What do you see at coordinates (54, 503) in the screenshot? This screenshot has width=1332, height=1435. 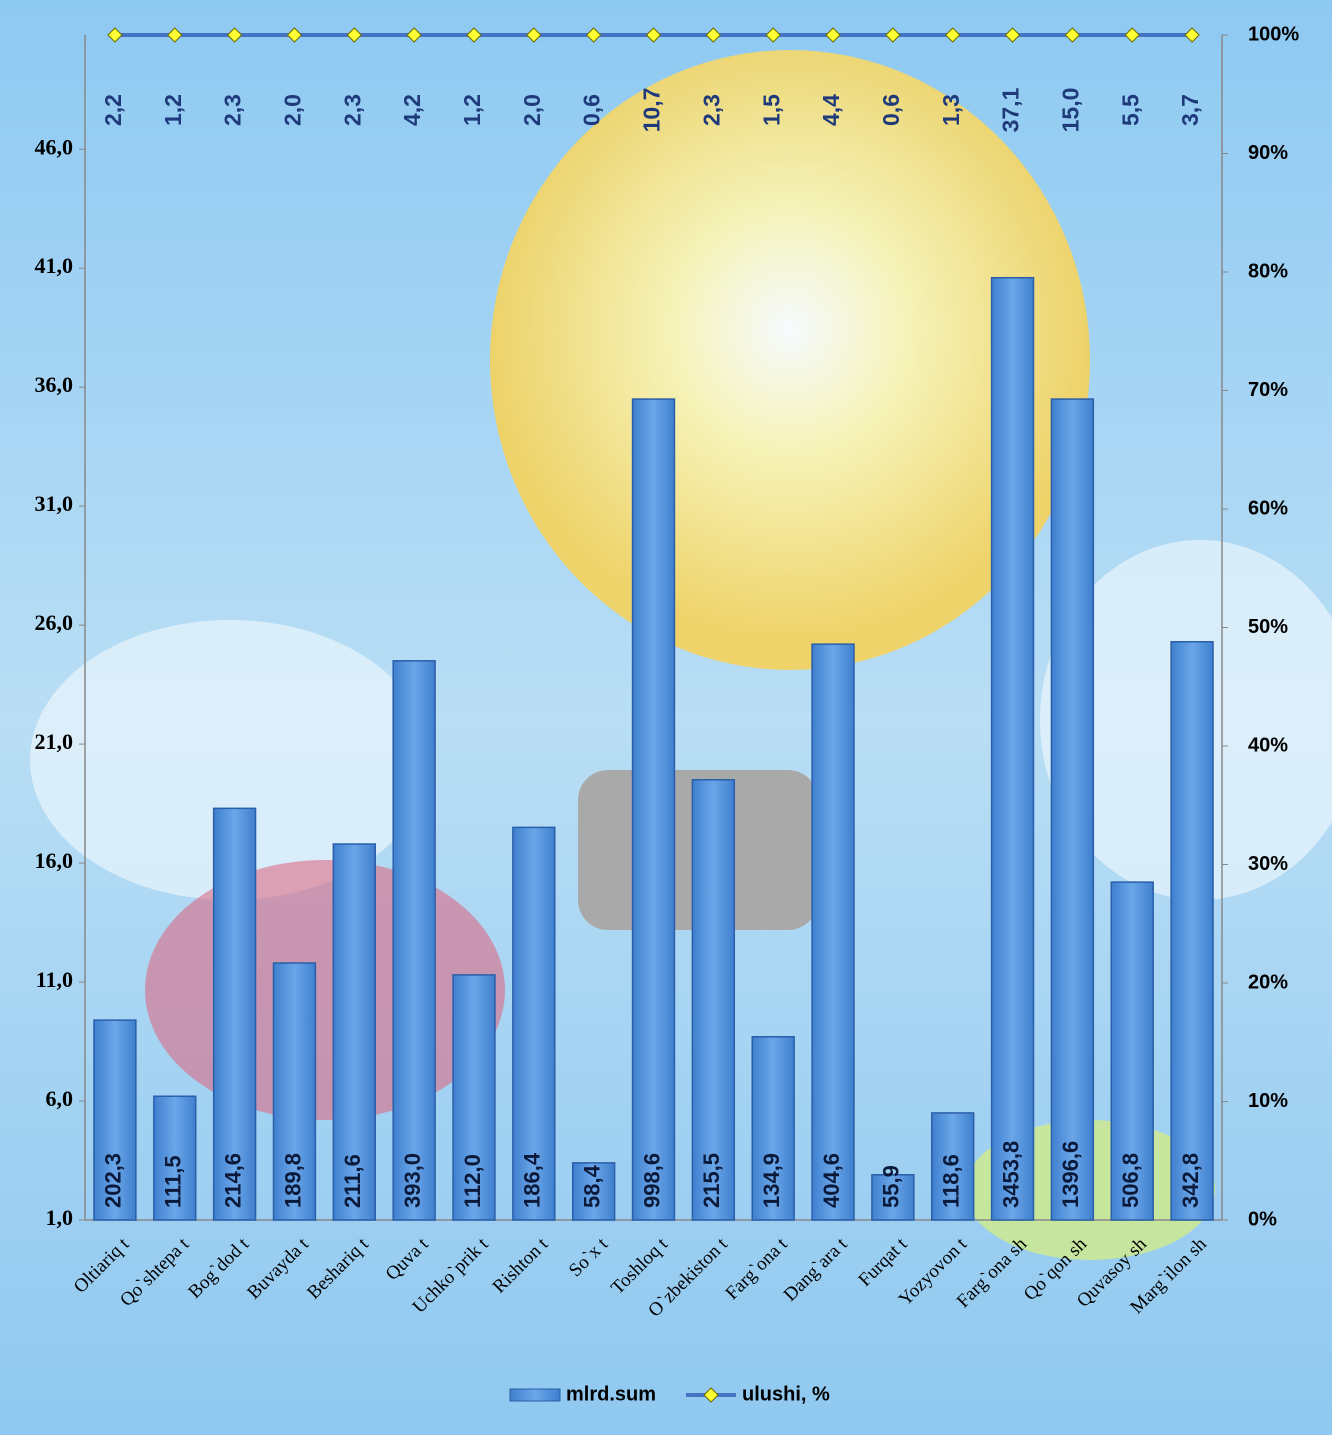 I see `y-tick-label: 31,0` at bounding box center [54, 503].